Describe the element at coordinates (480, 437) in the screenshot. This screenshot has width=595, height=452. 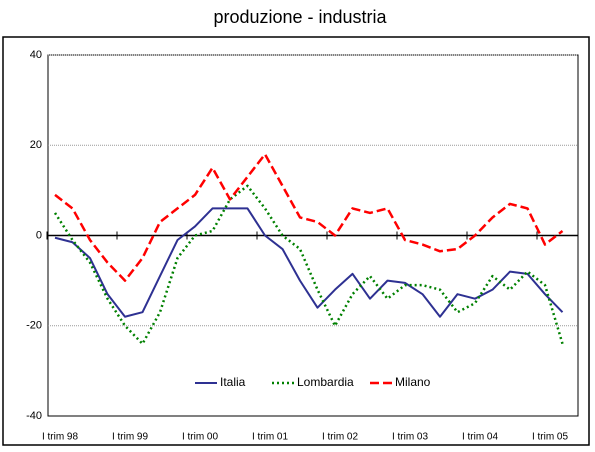
I see `x-tick-label: I trim 04` at that location.